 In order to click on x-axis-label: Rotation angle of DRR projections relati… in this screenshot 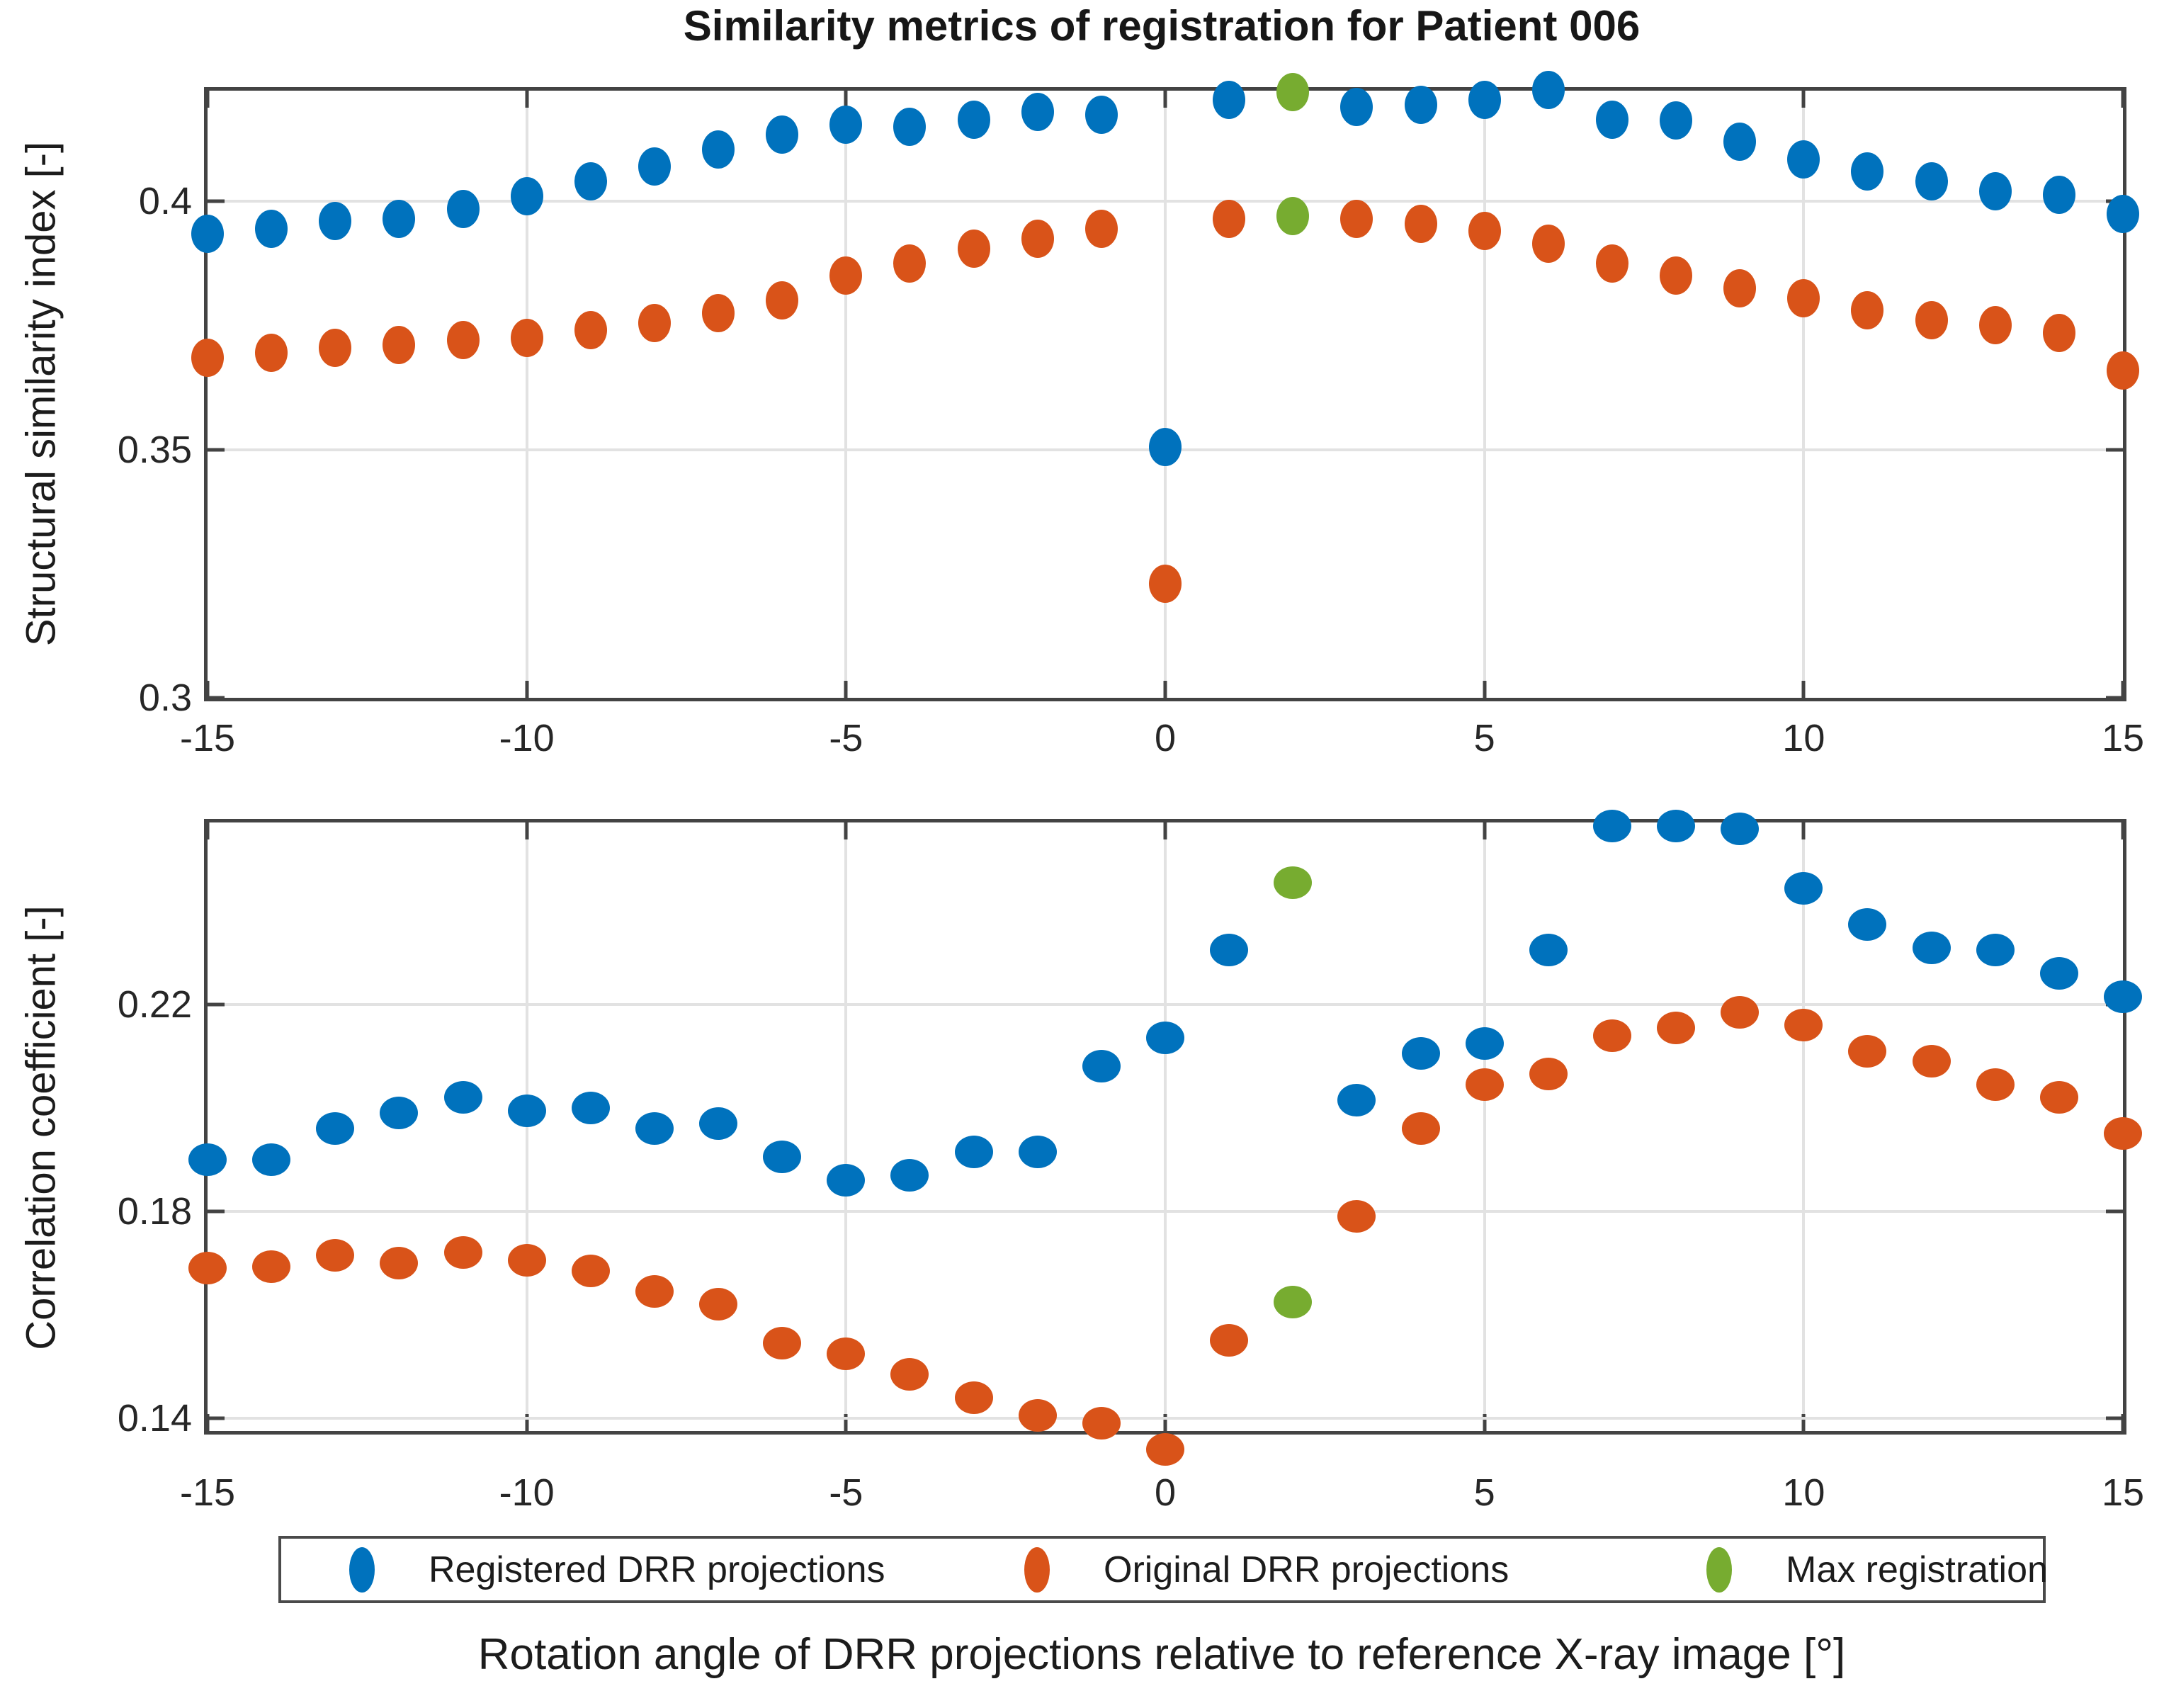, I will do `click(1161, 1654)`.